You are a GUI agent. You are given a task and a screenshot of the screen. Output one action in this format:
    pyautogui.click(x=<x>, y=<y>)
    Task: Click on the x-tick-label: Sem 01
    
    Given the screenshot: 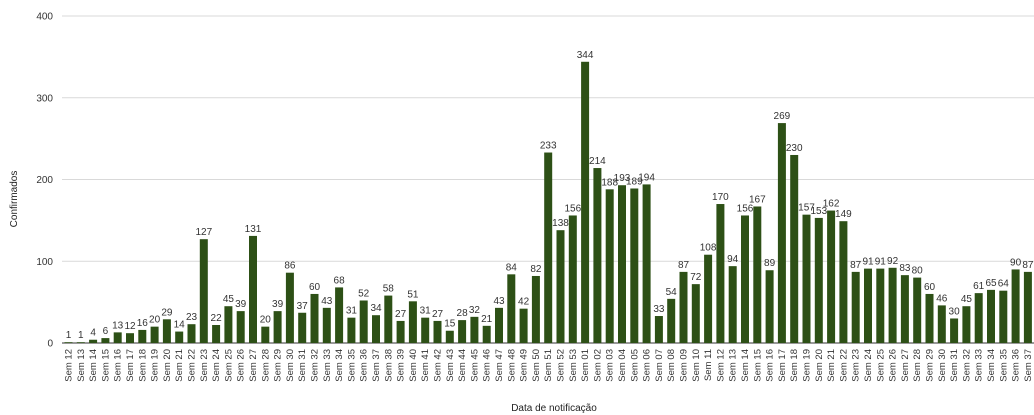 What is the action you would take?
    pyautogui.click(x=585, y=365)
    